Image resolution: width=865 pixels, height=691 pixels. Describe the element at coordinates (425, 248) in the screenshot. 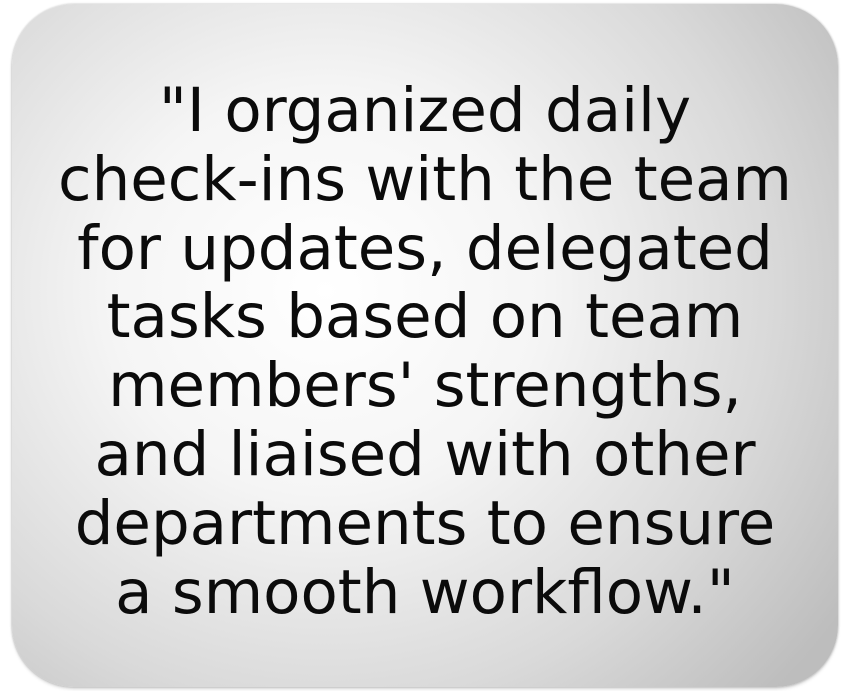

I see `quote-line: for updates, delegated` at that location.